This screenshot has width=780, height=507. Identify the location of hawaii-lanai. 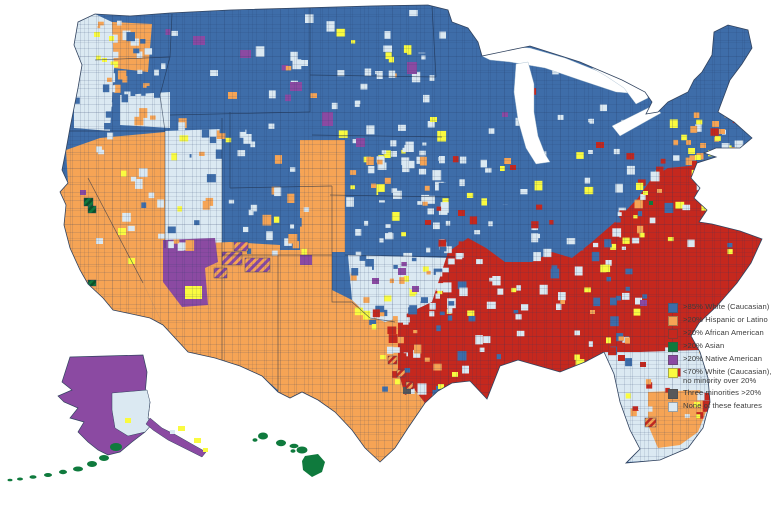
(293, 451).